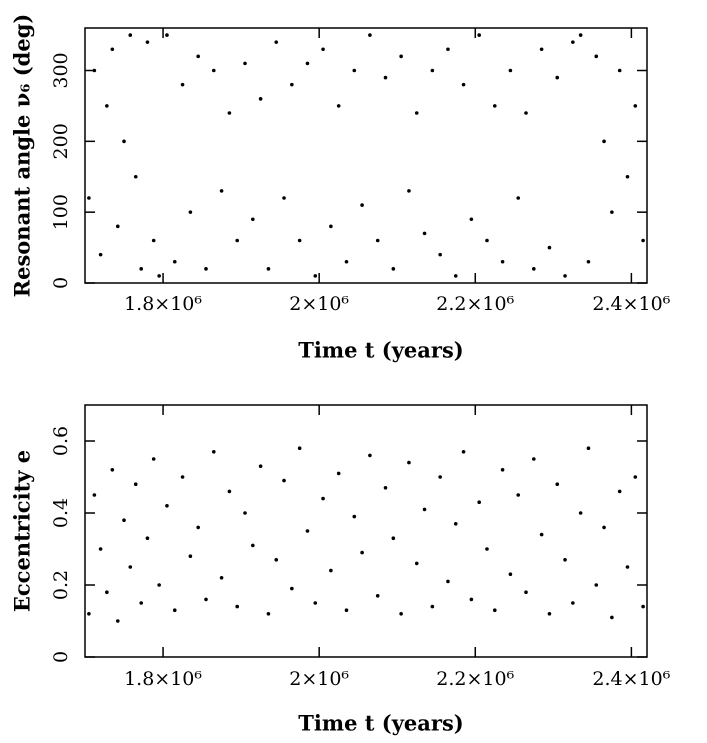 The image size is (707, 743). What do you see at coordinates (61, 513) in the screenshot?
I see `y-tick-label: 0.4` at bounding box center [61, 513].